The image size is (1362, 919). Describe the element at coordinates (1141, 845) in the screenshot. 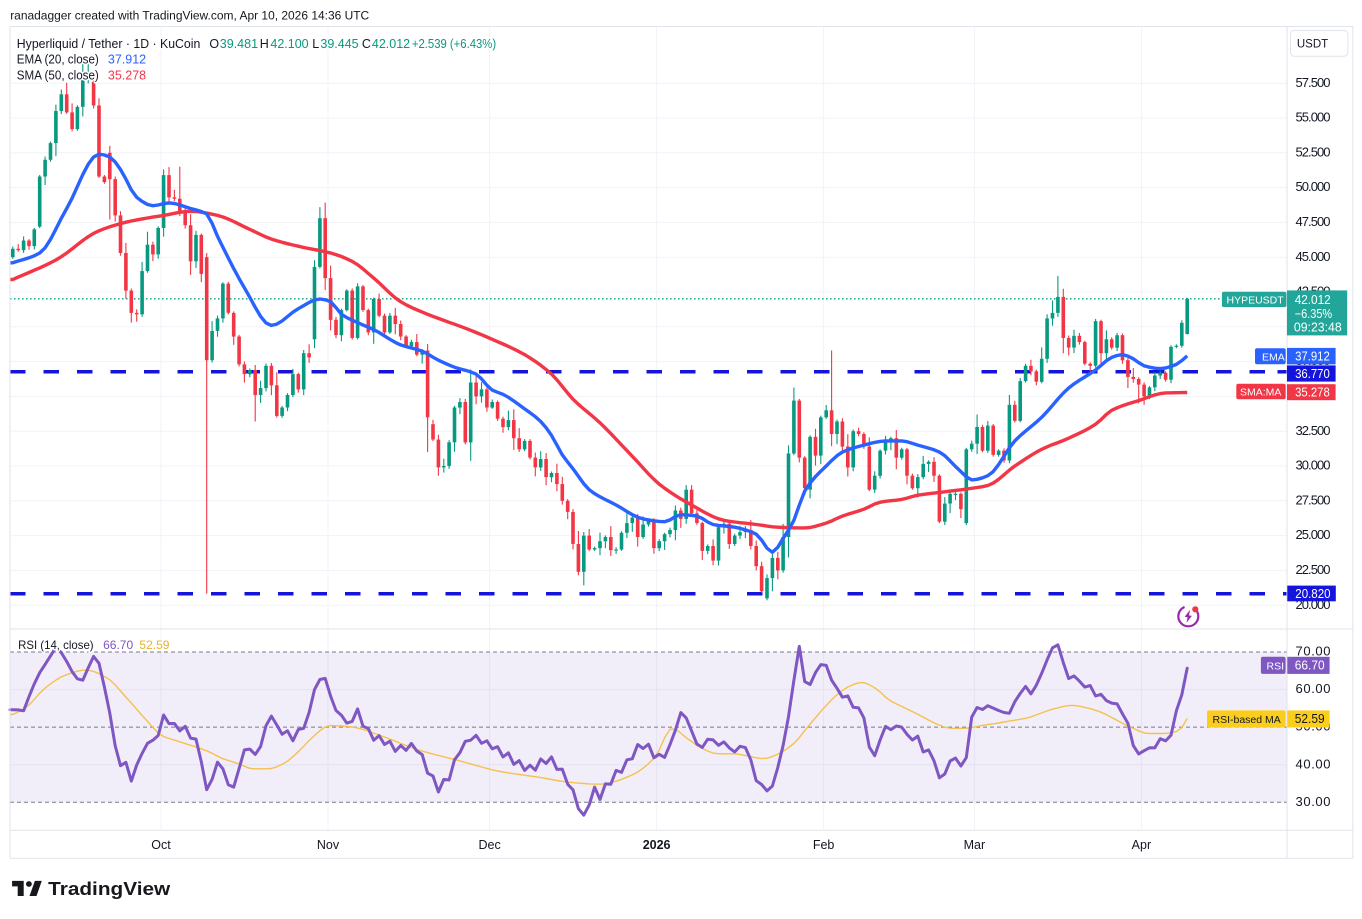

I see `svg-text: Apr` at that location.